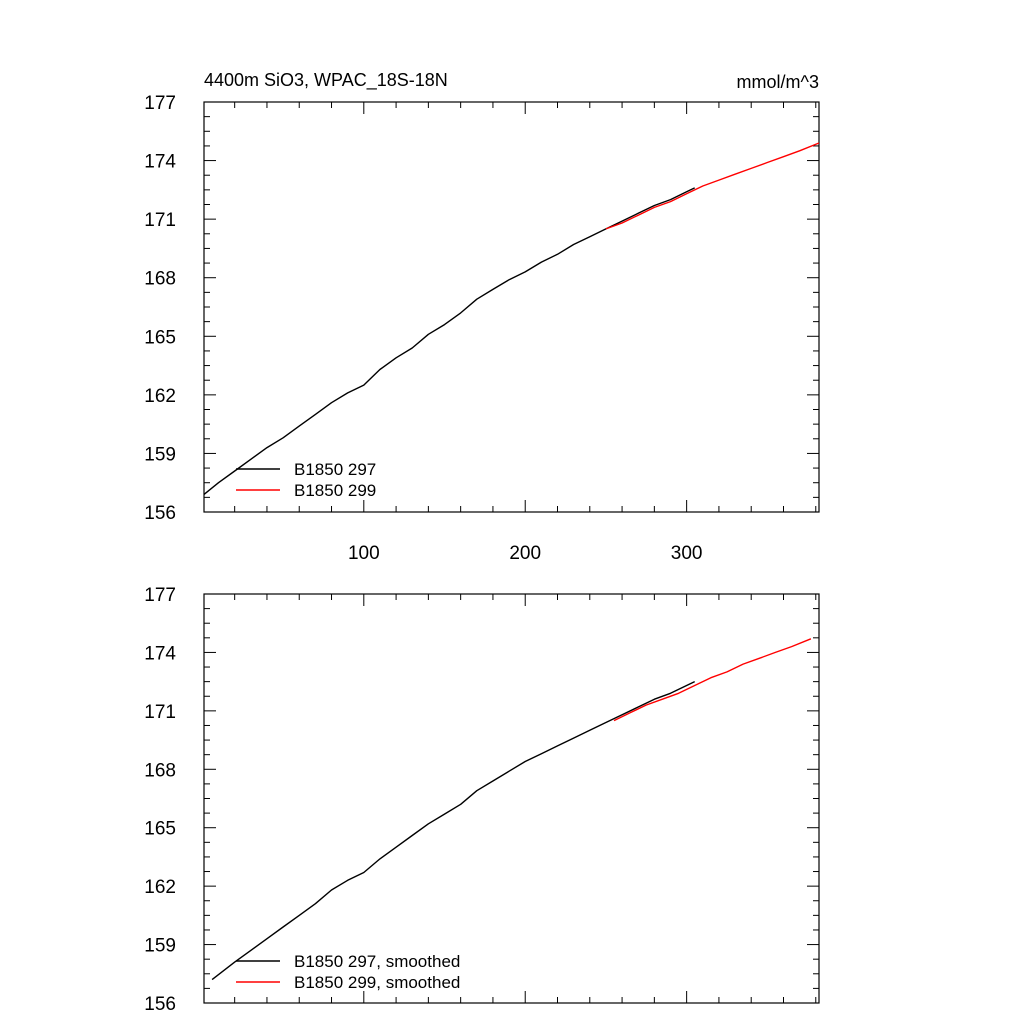 Image resolution: width=1024 pixels, height=1024 pixels. I want to click on units-label: mmol/m^3, so click(778, 82).